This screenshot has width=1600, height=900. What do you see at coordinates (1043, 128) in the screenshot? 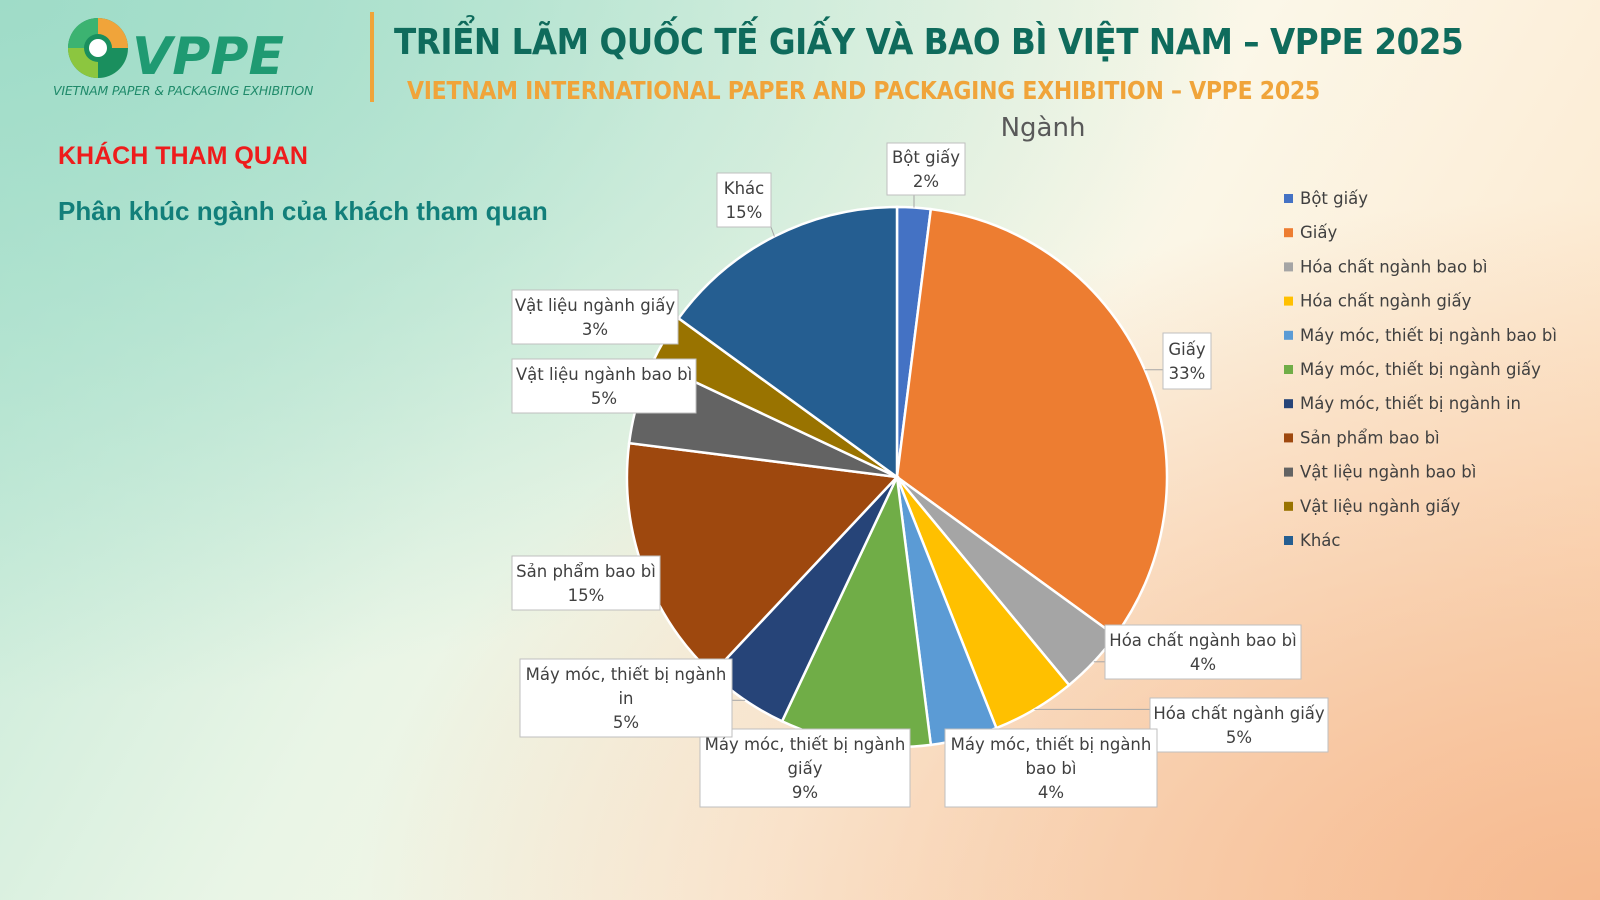
I see `chart-title: Ngành` at bounding box center [1043, 128].